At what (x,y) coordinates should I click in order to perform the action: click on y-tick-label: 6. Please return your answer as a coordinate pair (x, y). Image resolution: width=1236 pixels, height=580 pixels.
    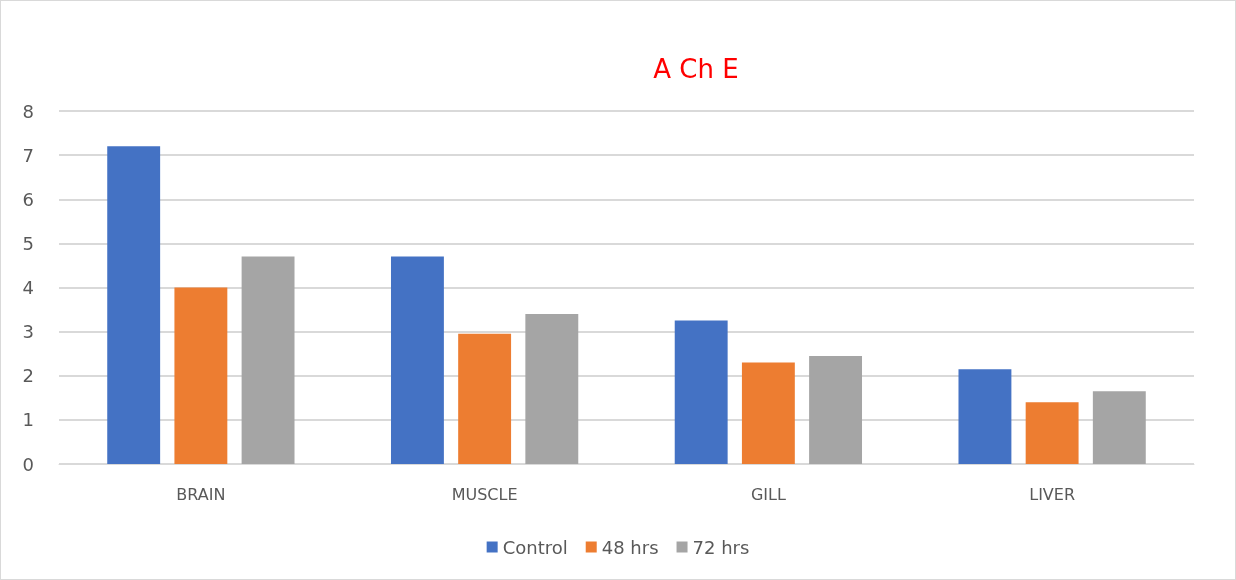
    Looking at the image, I should click on (28, 199).